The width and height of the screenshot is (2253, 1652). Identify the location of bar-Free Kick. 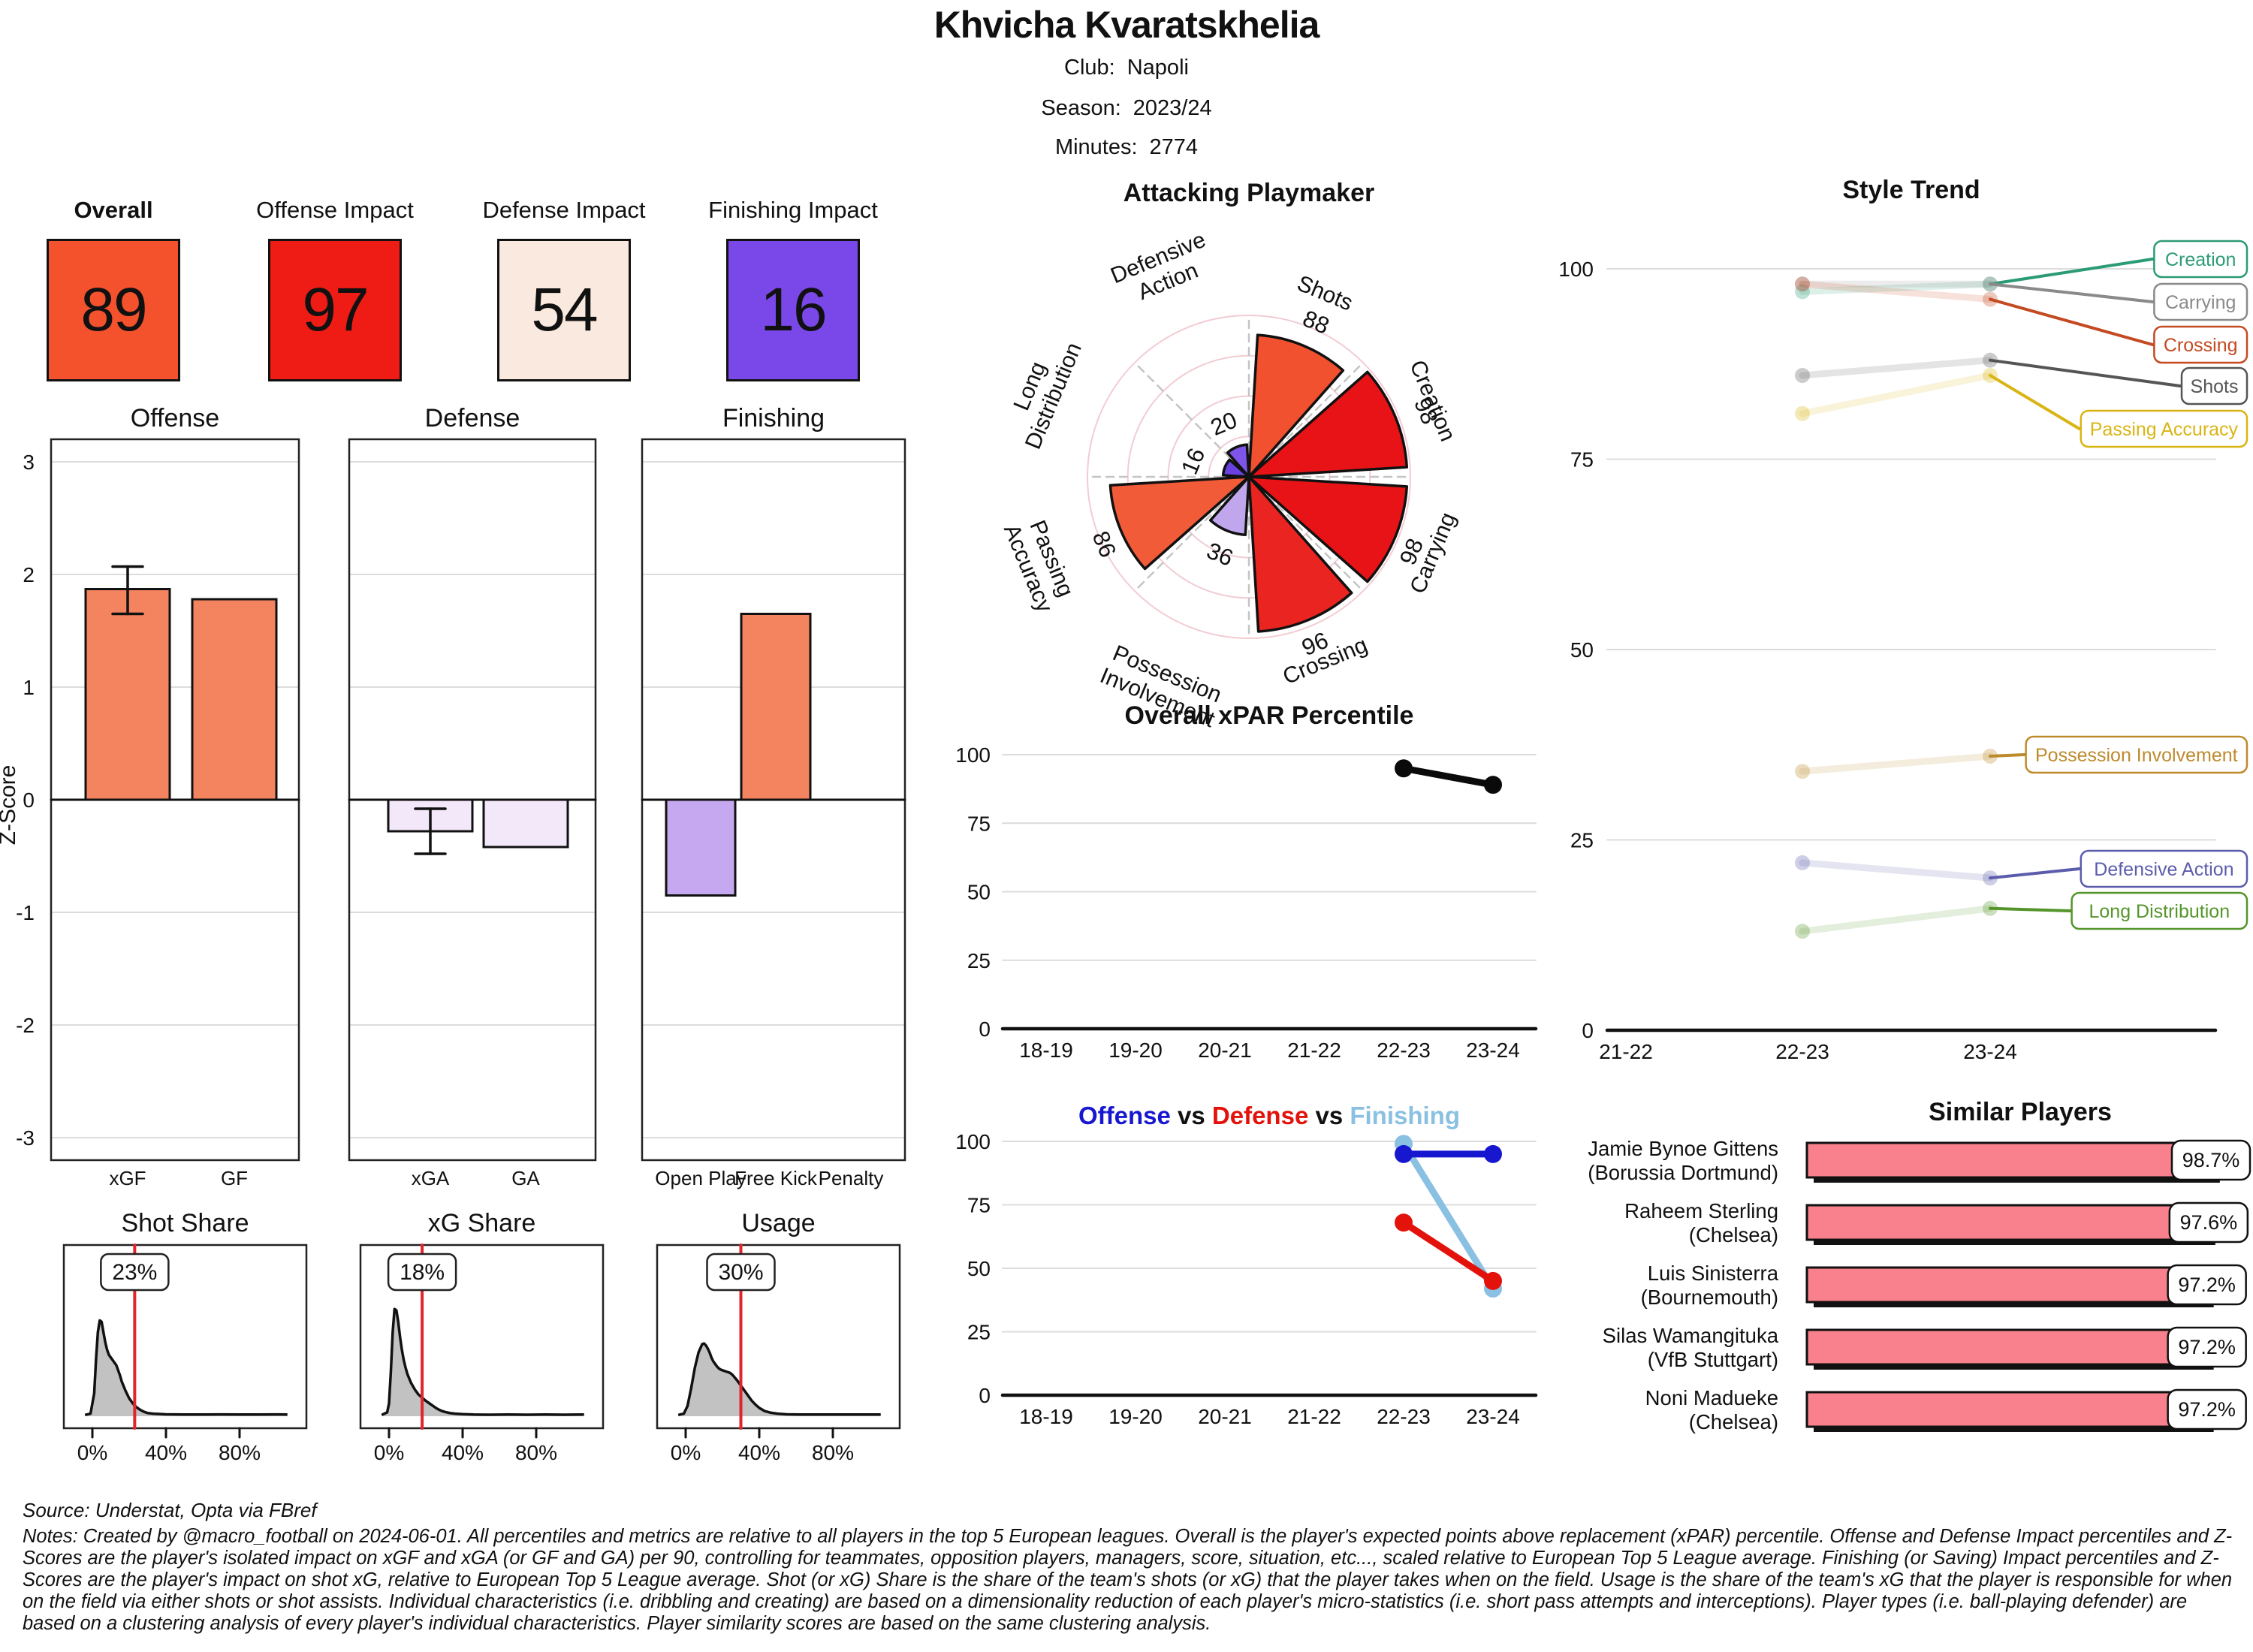
(776, 707).